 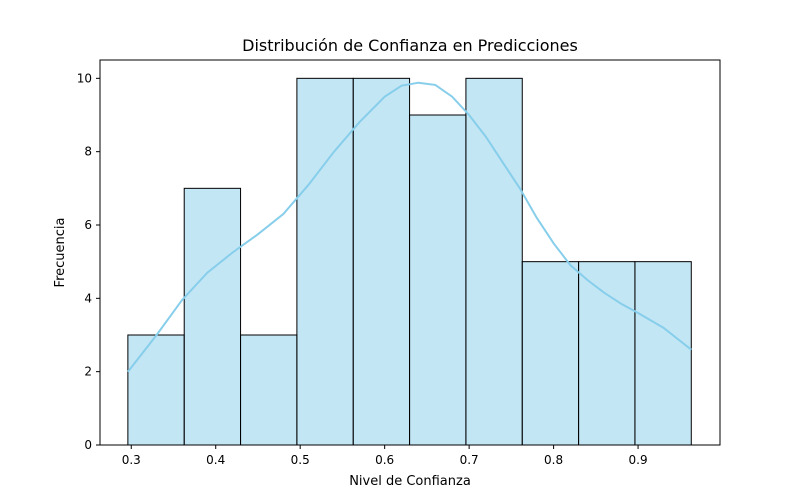 I want to click on x-axis-ticks: 0.3 0.4 0.5 0.6 0.7 0.8 0.9, so click(x=385, y=456).